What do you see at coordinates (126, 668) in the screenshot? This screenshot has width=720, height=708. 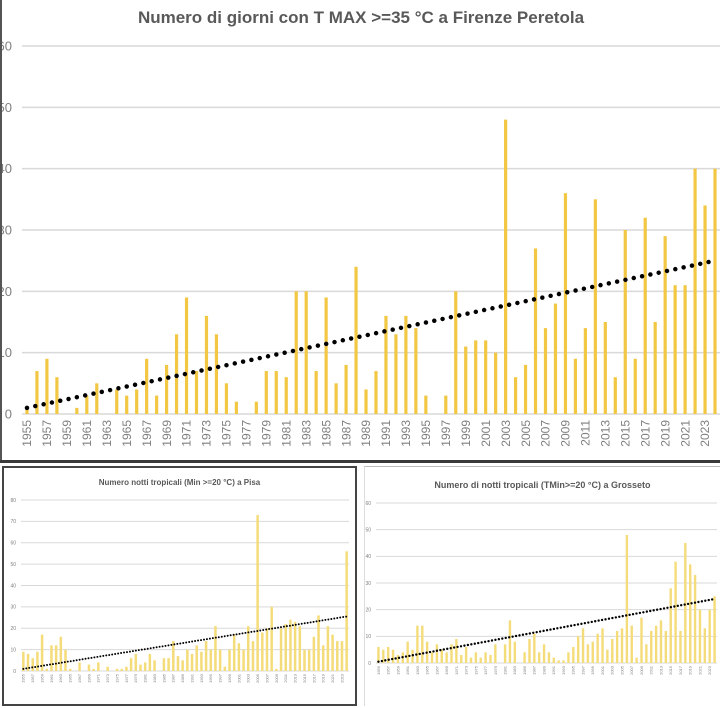 I see `pisa-bar-1977` at bounding box center [126, 668].